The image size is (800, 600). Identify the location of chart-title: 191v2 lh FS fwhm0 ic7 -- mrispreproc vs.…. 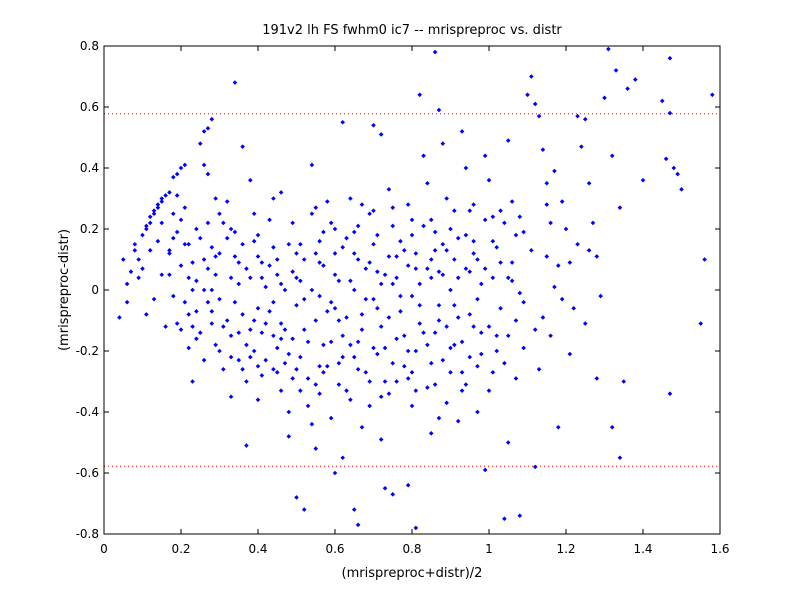
(412, 30).